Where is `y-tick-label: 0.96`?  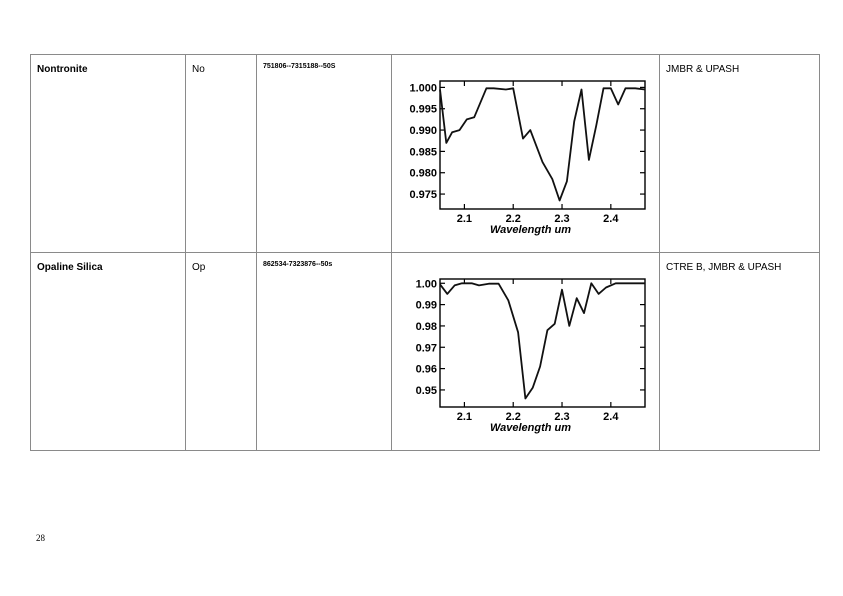
y-tick-label: 0.96 is located at coordinates (426, 370).